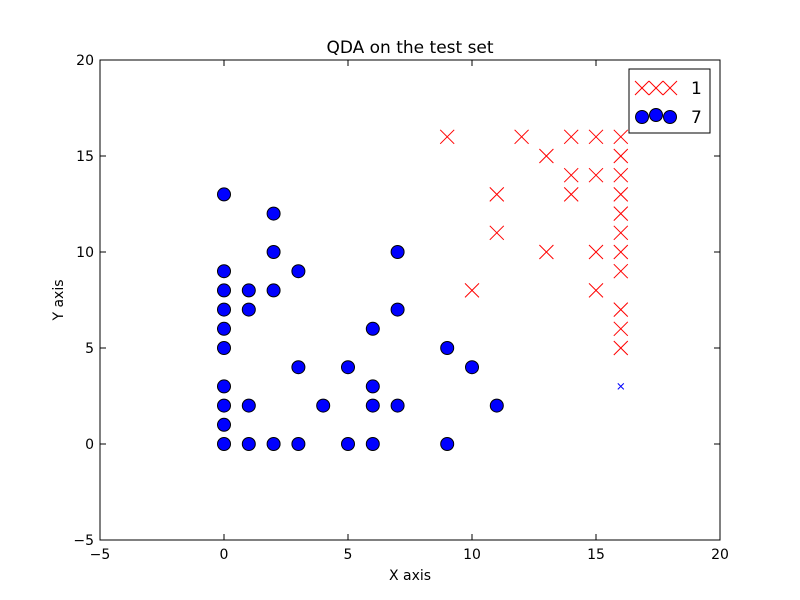  What do you see at coordinates (409, 48) in the screenshot?
I see `chart-title: QDA on the test set` at bounding box center [409, 48].